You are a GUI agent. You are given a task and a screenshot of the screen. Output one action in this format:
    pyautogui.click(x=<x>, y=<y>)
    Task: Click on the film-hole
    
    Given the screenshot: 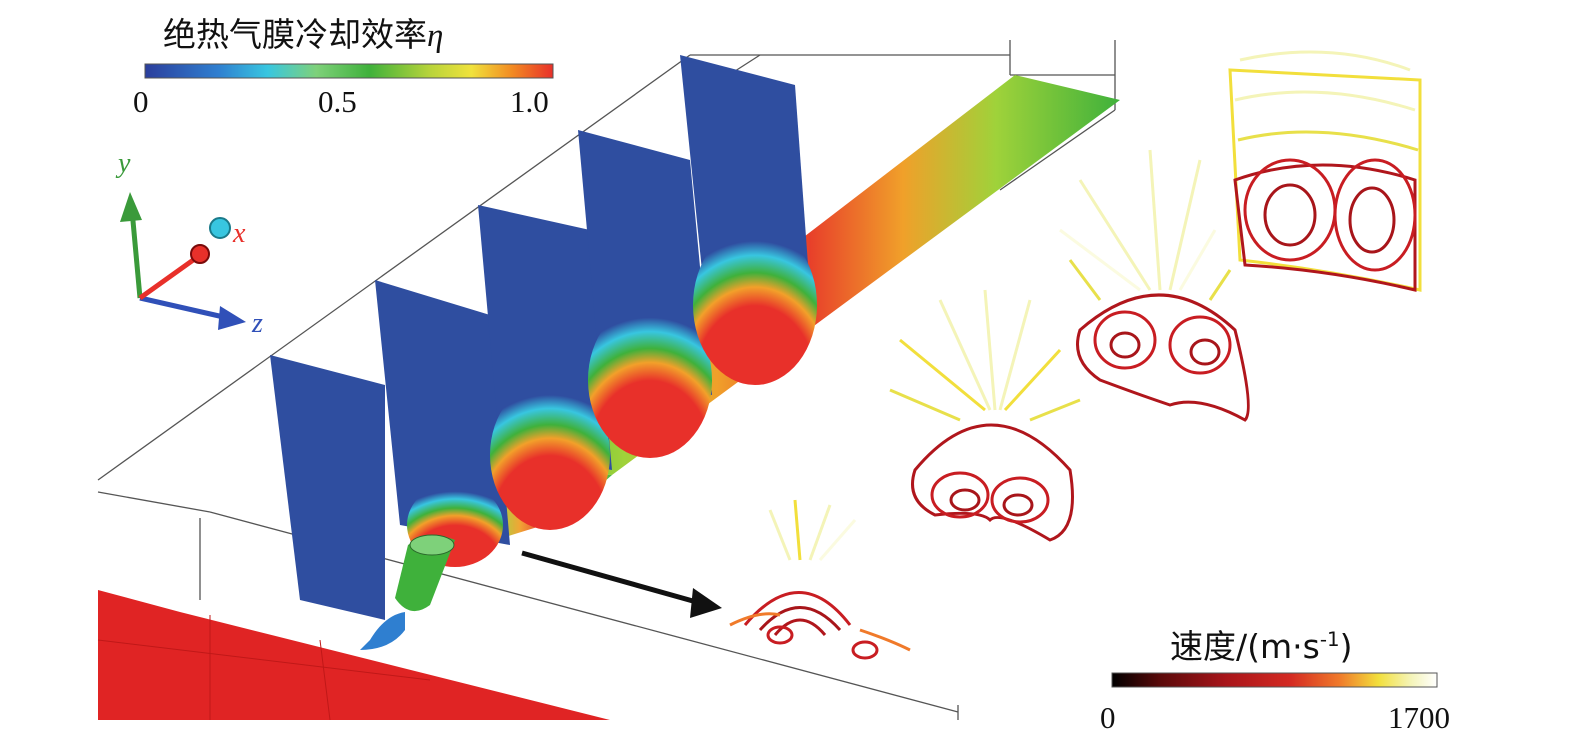 What is the action you would take?
    pyautogui.click(x=407, y=592)
    